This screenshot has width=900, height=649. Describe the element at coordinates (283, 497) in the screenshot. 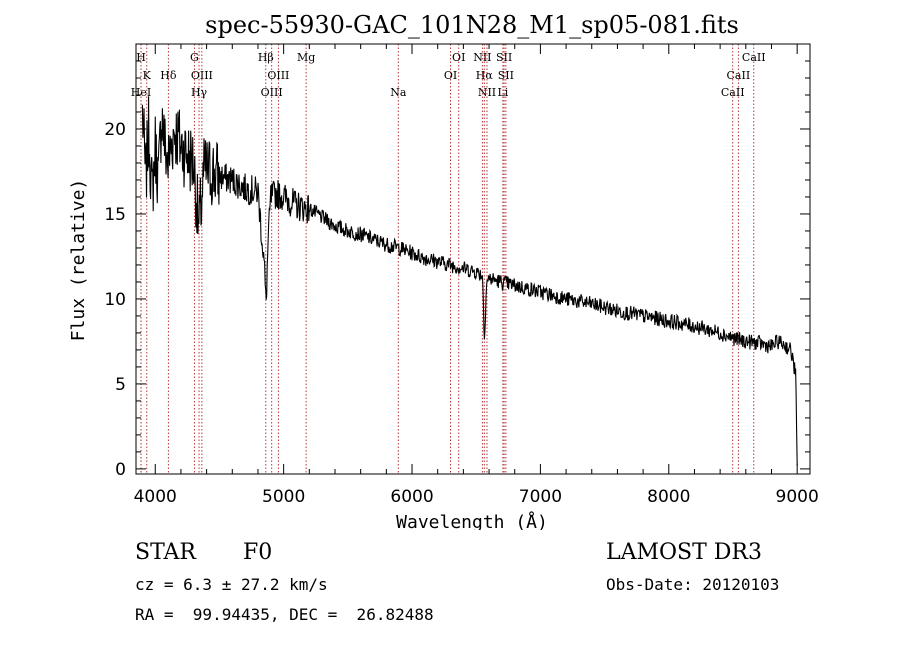

I see `x-tick-label-5000: 5000` at that location.